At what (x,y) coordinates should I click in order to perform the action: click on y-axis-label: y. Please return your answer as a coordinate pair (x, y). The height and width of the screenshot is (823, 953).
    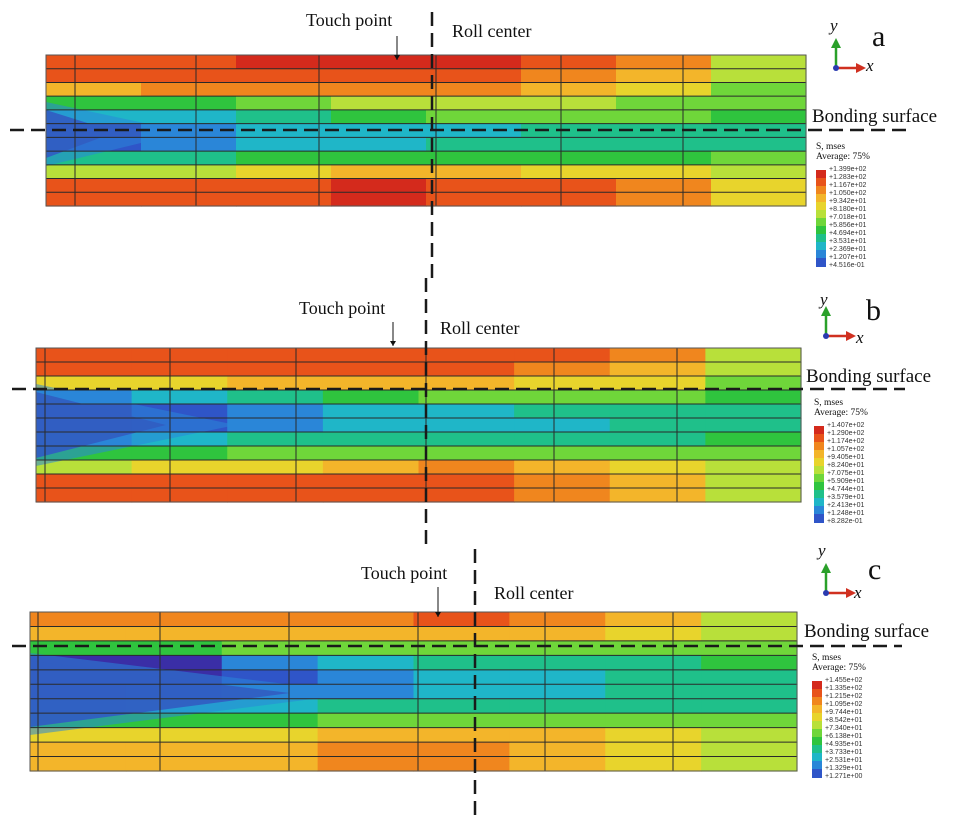
    Looking at the image, I should click on (822, 550).